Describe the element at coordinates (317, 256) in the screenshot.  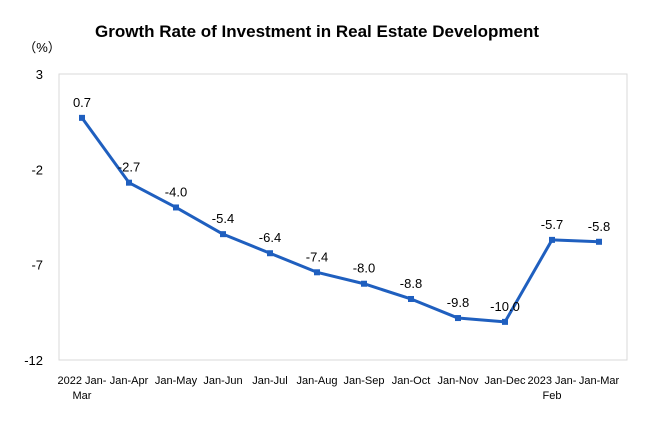
I see `data-label: -7.4` at that location.